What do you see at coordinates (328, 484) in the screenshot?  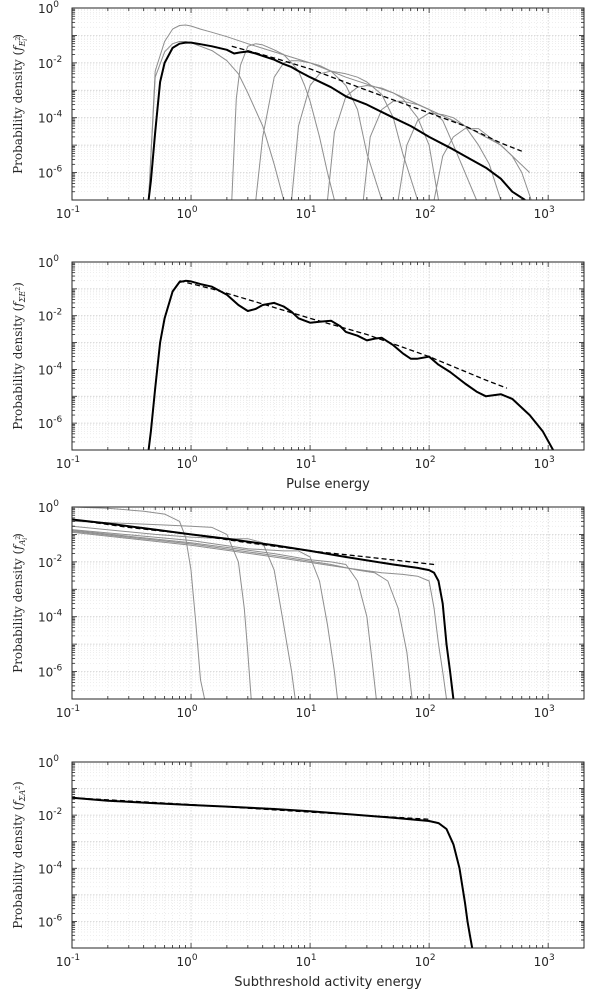 I see `x-axis-label: Pulse energy` at bounding box center [328, 484].